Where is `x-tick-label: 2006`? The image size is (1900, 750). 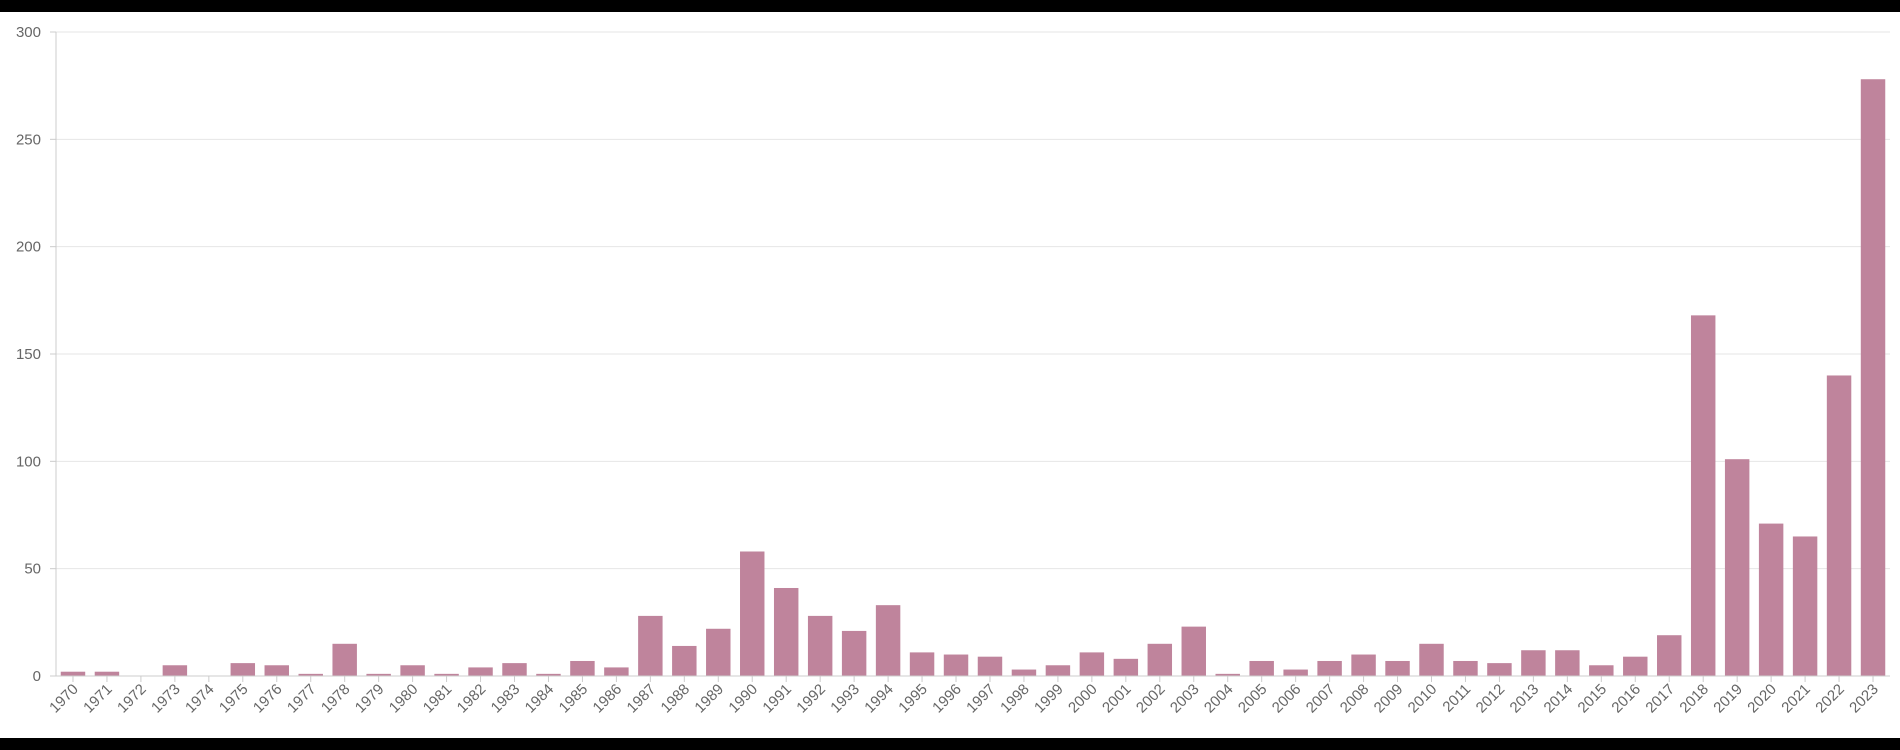
x-tick-label: 2006 is located at coordinates (1287, 699).